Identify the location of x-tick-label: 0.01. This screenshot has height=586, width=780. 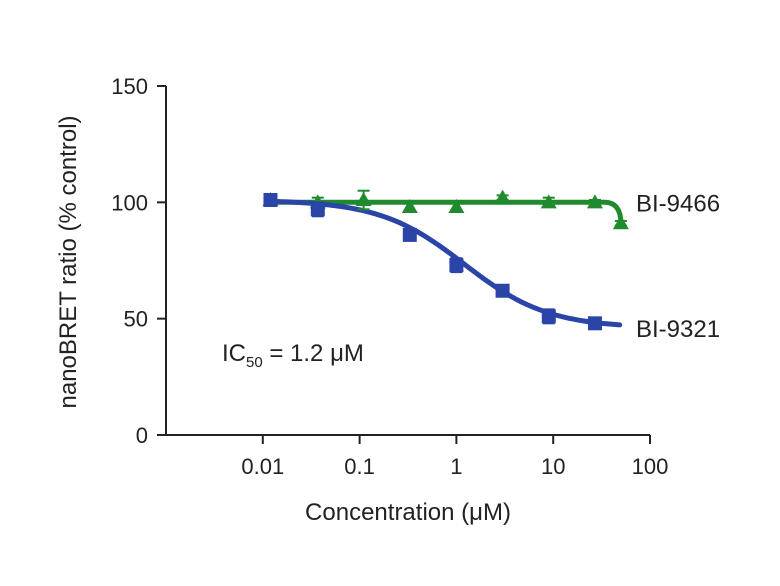
(262, 466).